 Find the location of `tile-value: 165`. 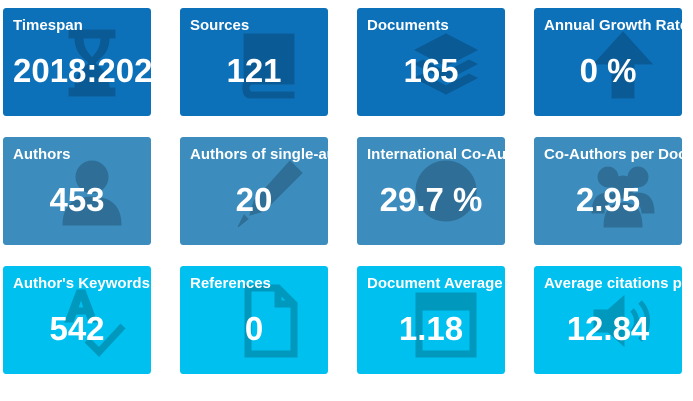

tile-value: 165 is located at coordinates (431, 70).